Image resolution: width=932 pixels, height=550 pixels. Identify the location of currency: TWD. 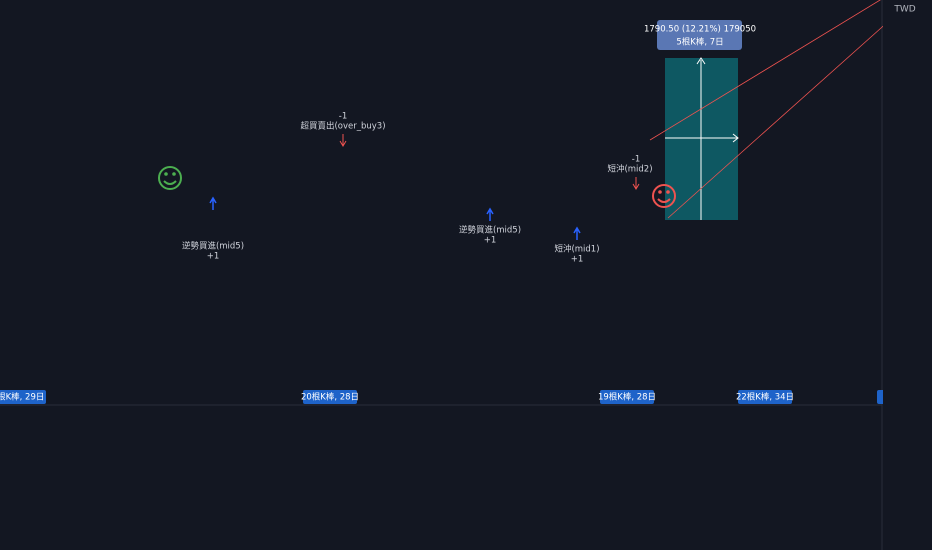
(904, 10).